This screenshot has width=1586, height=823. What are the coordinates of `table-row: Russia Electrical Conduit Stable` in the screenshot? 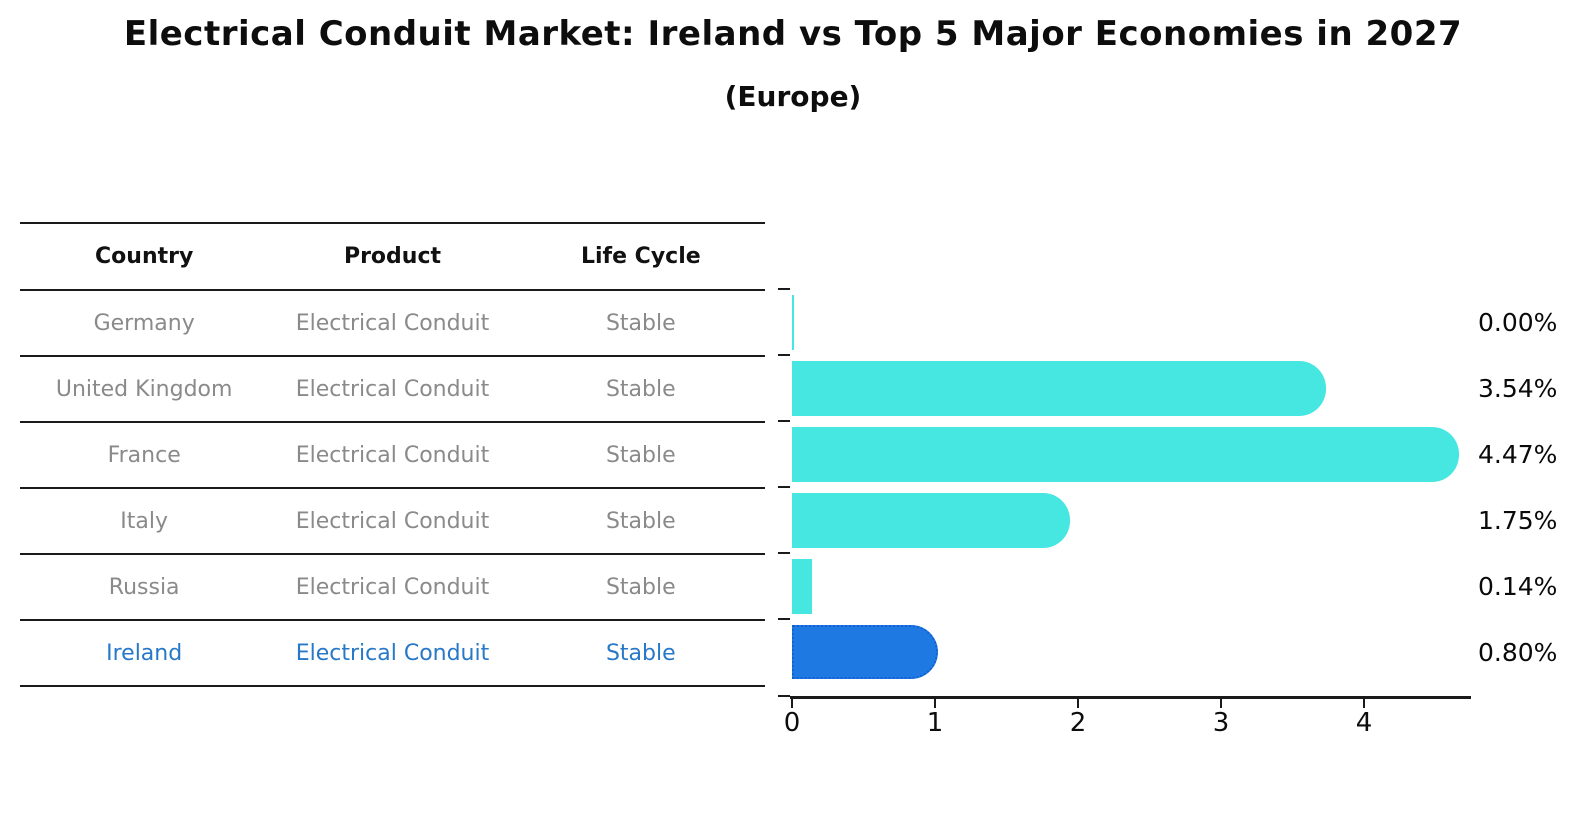 It's located at (392, 588).